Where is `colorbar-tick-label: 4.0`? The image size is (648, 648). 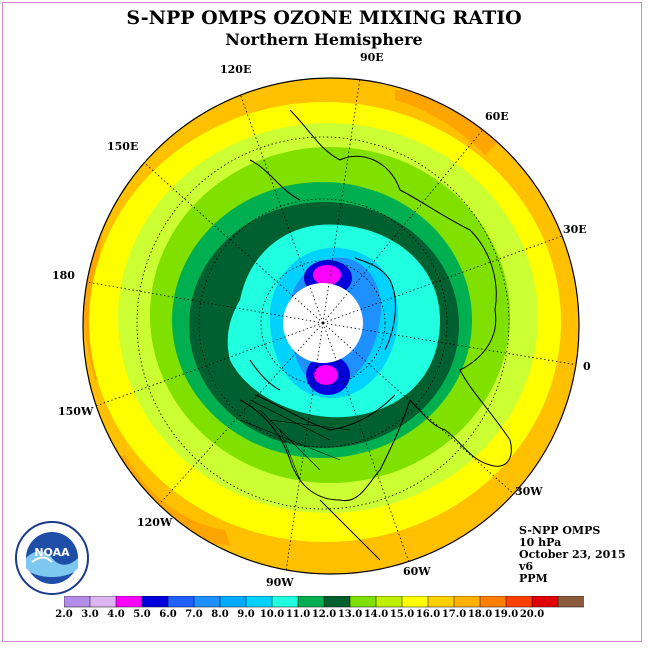
colorbar-tick-label: 4.0 is located at coordinates (116, 614).